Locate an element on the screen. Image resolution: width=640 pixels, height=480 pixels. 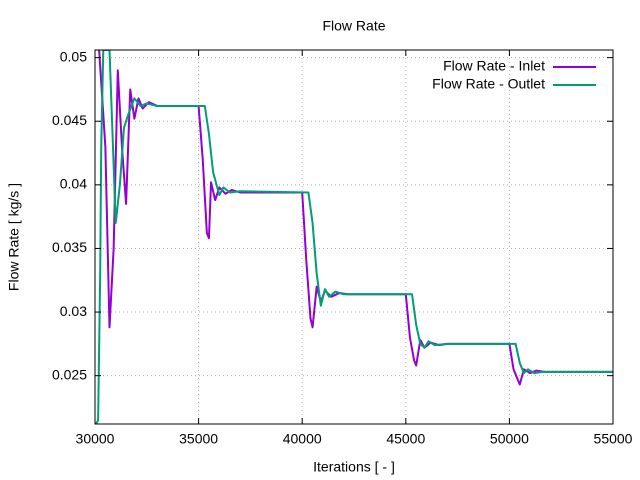
y-axis-label: Flow Rate [ kg/s ] is located at coordinates (14, 237).